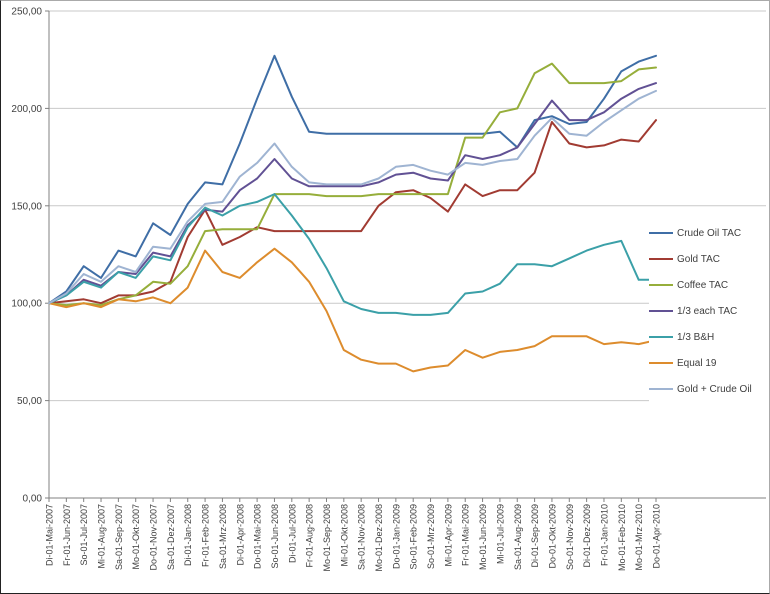 This screenshot has width=770, height=594. What do you see at coordinates (552, 536) in the screenshot?
I see `x-axis-label: Do-01-Okt-2009` at bounding box center [552, 536].